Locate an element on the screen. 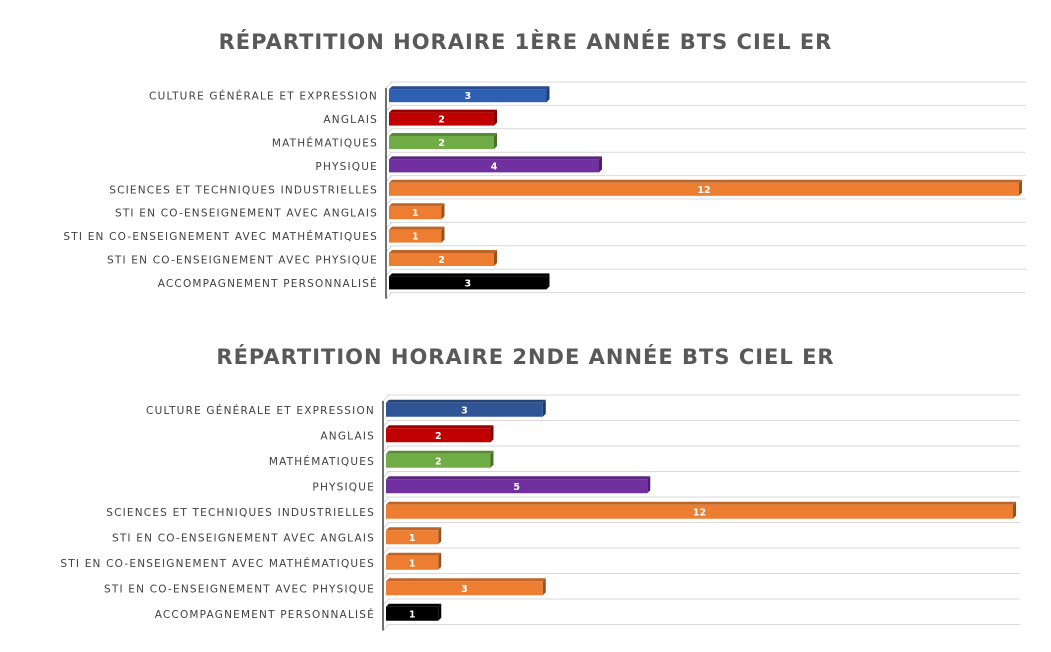 This screenshot has width=1051, height=652. data-label: 5 is located at coordinates (516, 487).